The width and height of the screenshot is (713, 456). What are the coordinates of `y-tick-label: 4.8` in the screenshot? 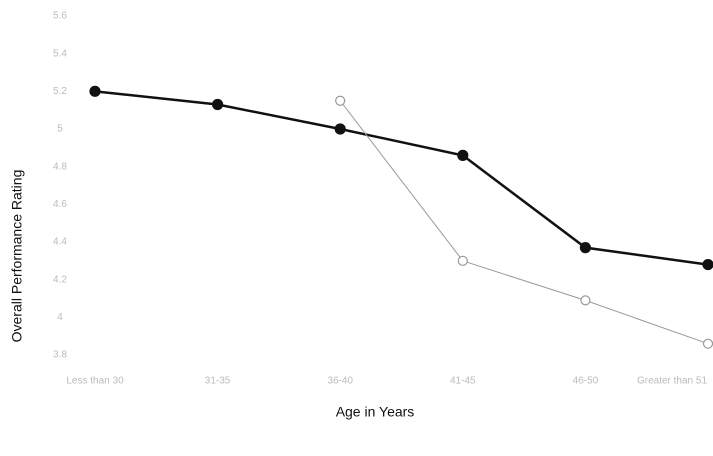 It's located at (60, 166).